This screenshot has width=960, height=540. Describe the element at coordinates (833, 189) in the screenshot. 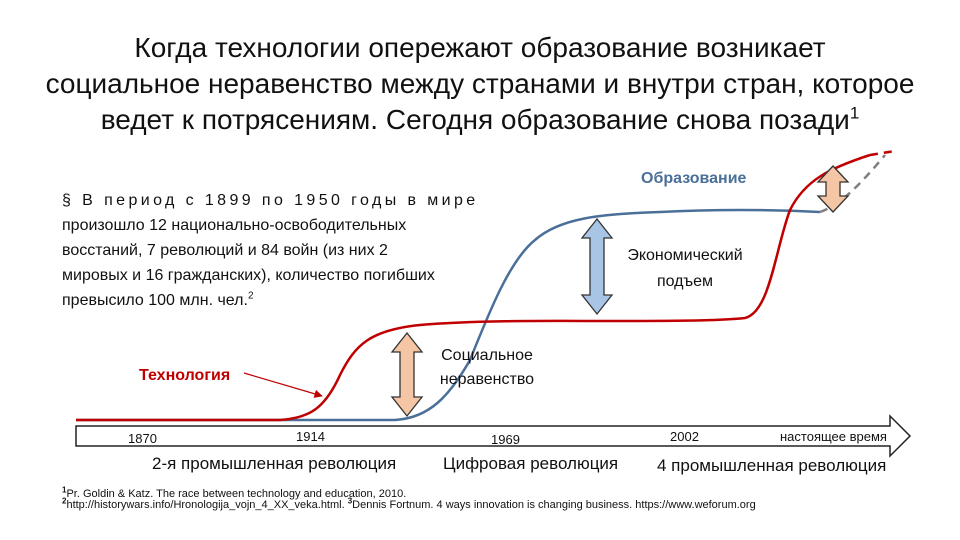

I see `current-gap-arrow` at that location.